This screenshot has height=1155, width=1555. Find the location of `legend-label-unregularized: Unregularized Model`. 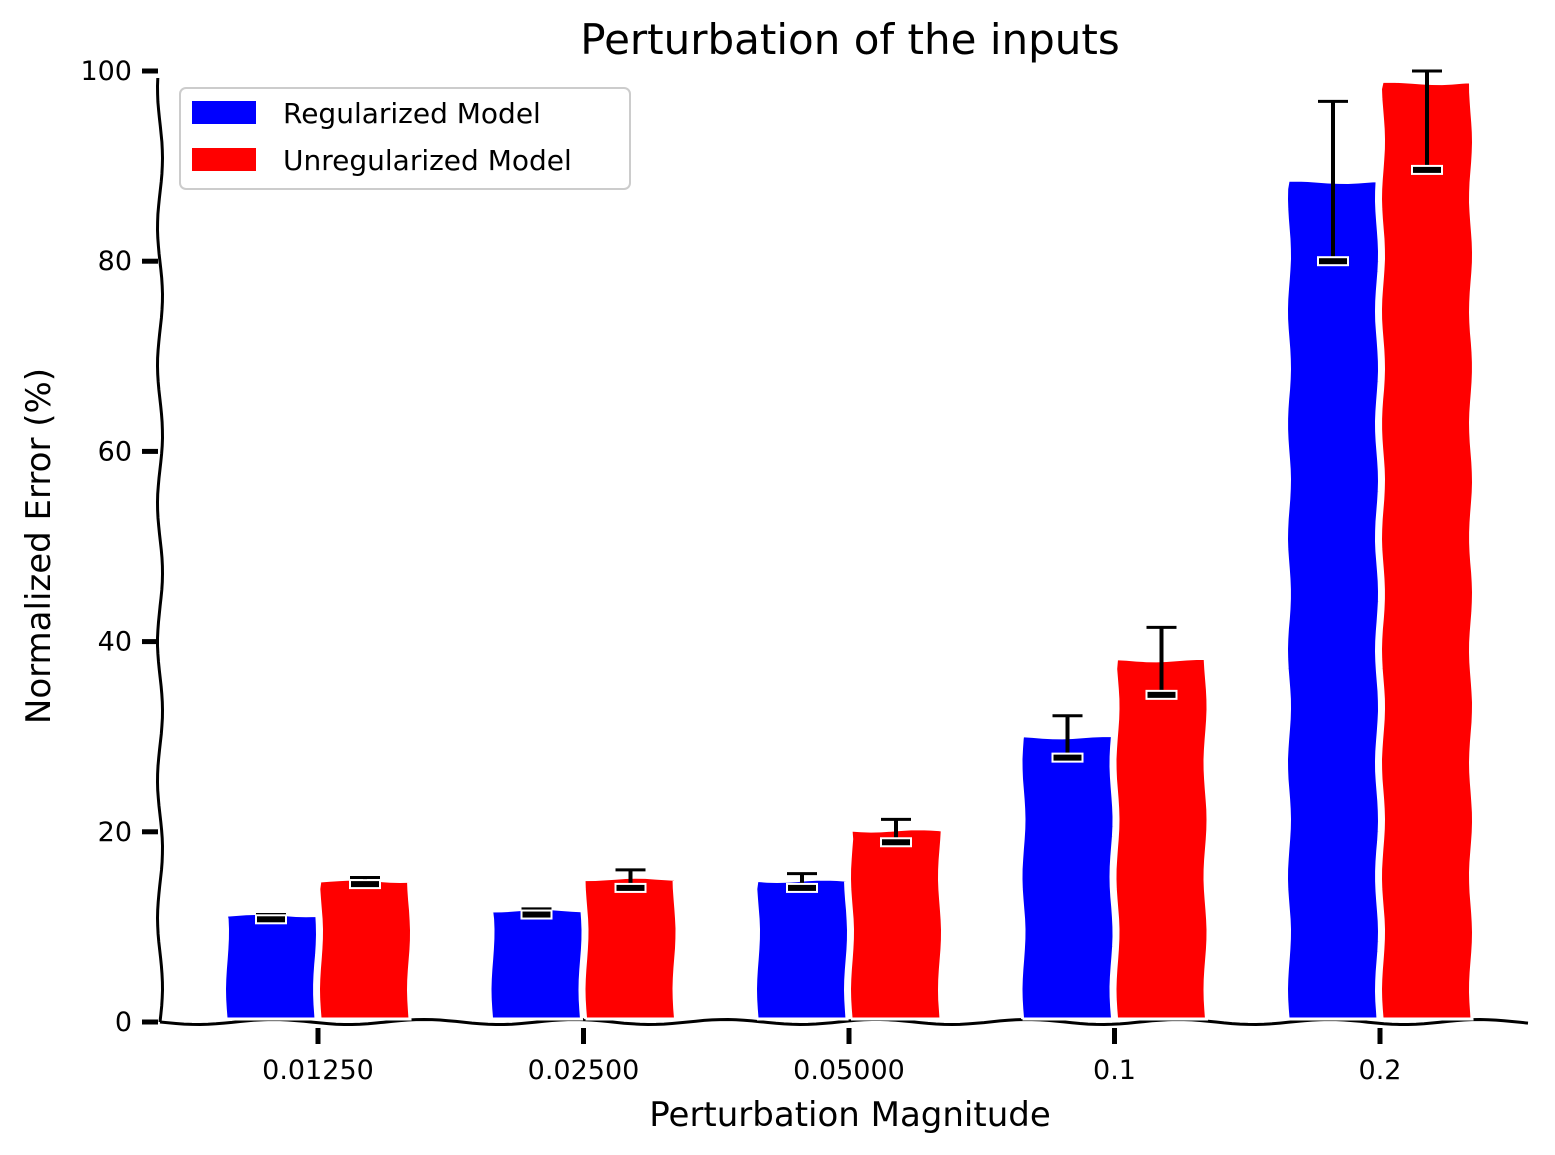

legend-label-unregularized: Unregularized Model is located at coordinates (427, 160).